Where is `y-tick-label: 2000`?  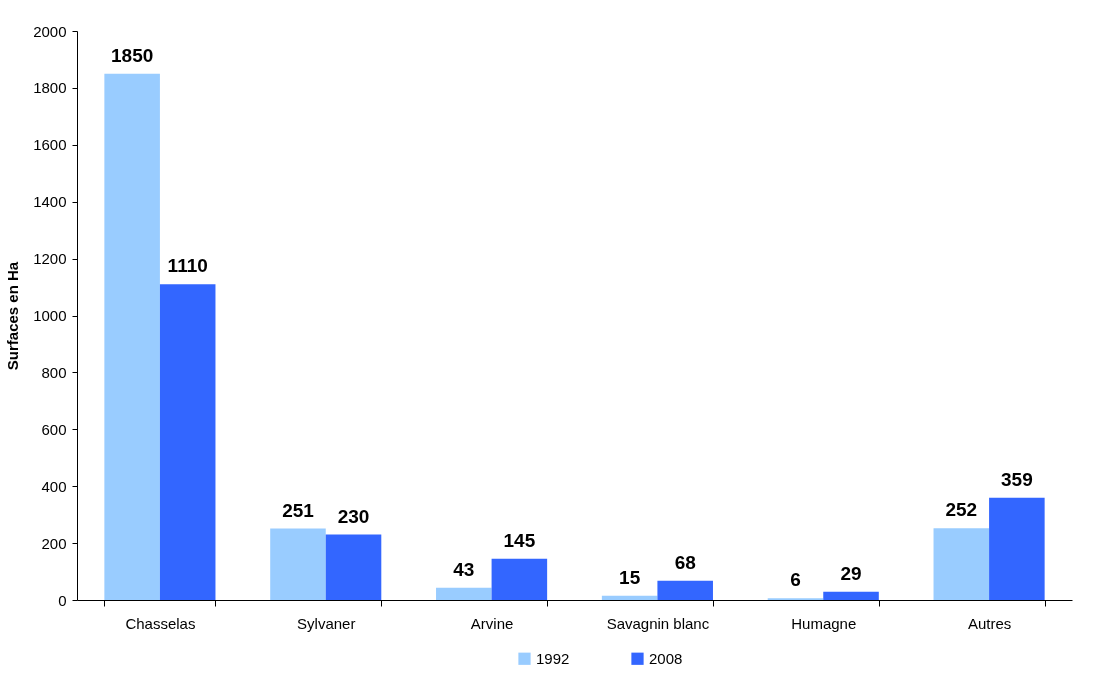 y-tick-label: 2000 is located at coordinates (50, 31).